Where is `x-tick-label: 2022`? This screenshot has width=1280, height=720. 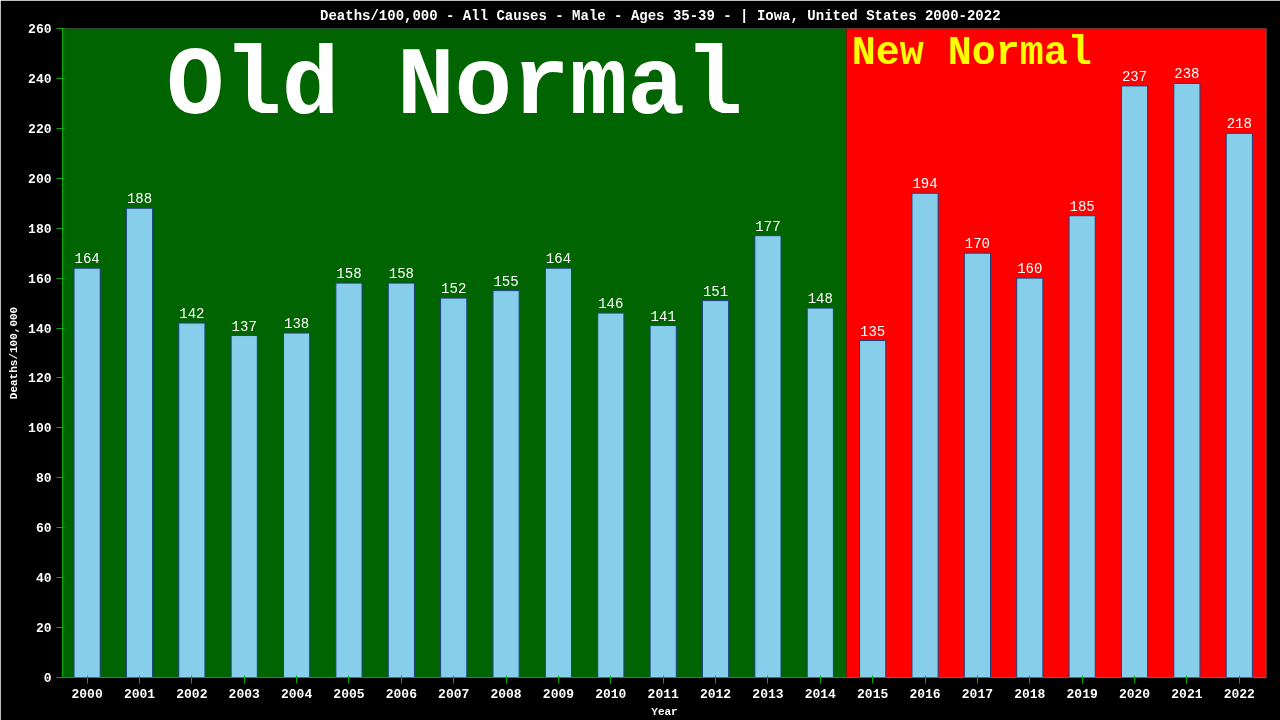 x-tick-label: 2022 is located at coordinates (1239, 694).